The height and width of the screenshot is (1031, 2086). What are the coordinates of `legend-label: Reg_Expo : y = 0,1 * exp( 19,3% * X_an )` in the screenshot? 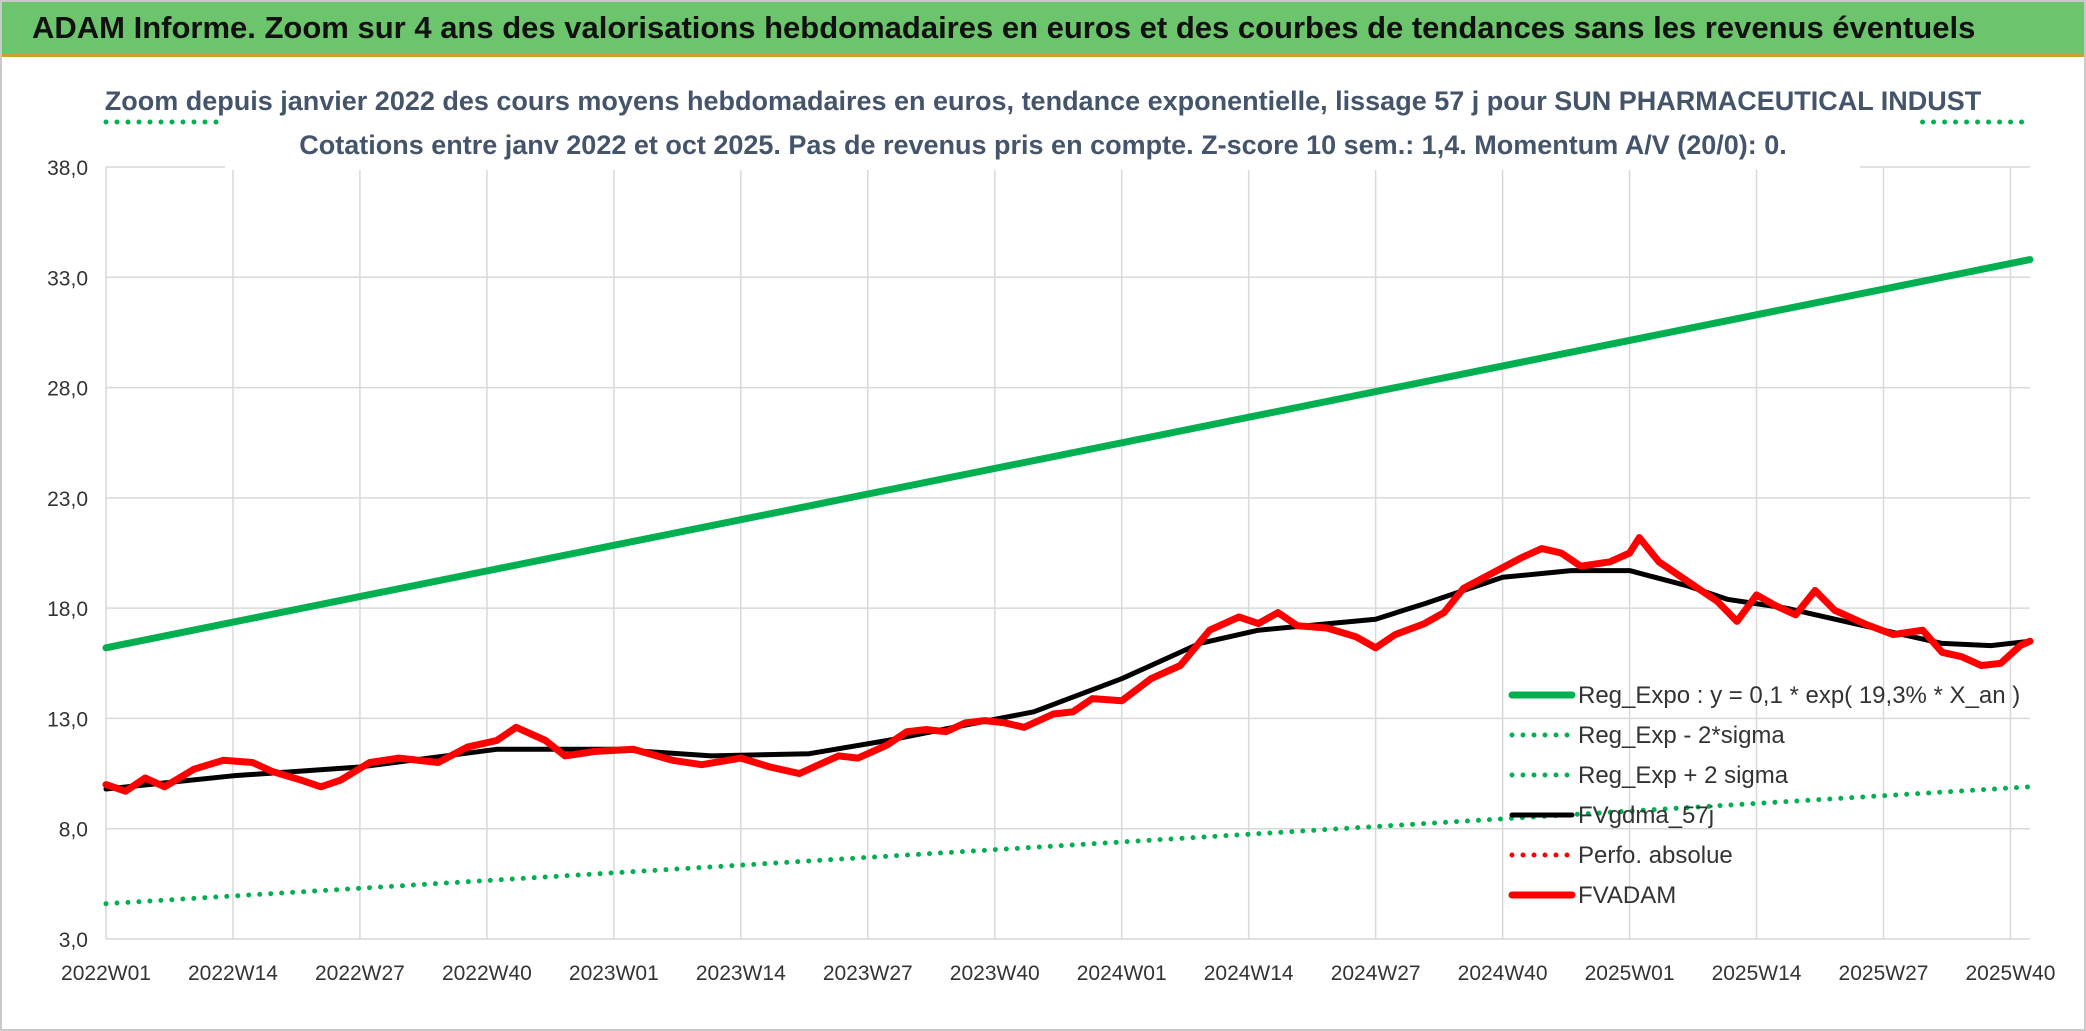 It's located at (1799, 695).